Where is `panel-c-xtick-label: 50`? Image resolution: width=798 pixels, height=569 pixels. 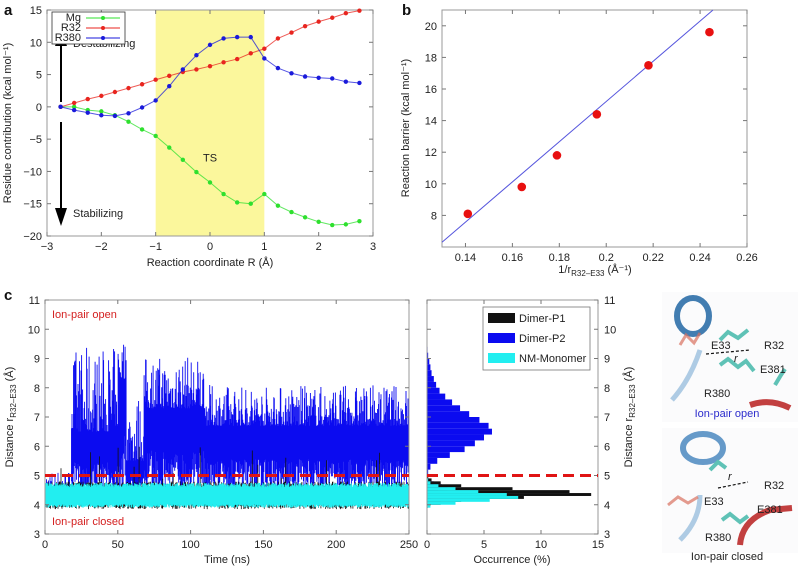
panel-c-xtick-label: 50 is located at coordinates (118, 545).